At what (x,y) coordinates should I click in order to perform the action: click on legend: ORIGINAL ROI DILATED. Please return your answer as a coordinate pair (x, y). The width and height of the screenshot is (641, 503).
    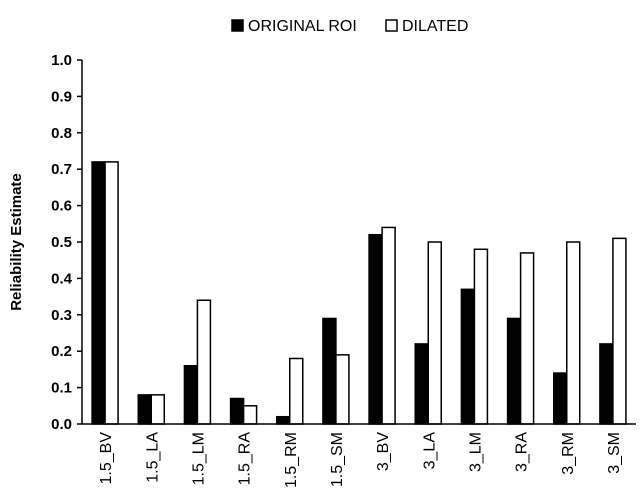
    Looking at the image, I should click on (349, 26).